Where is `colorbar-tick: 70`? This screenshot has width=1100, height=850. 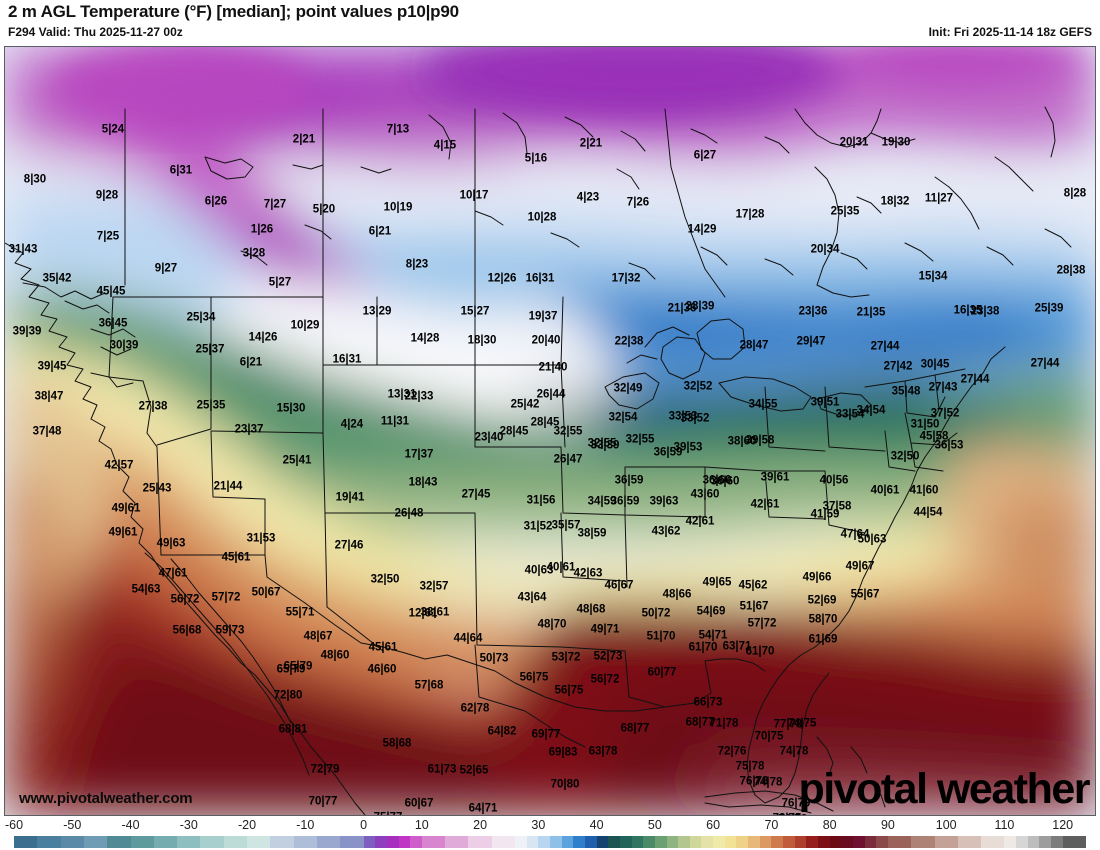 colorbar-tick: 70 is located at coordinates (771, 825).